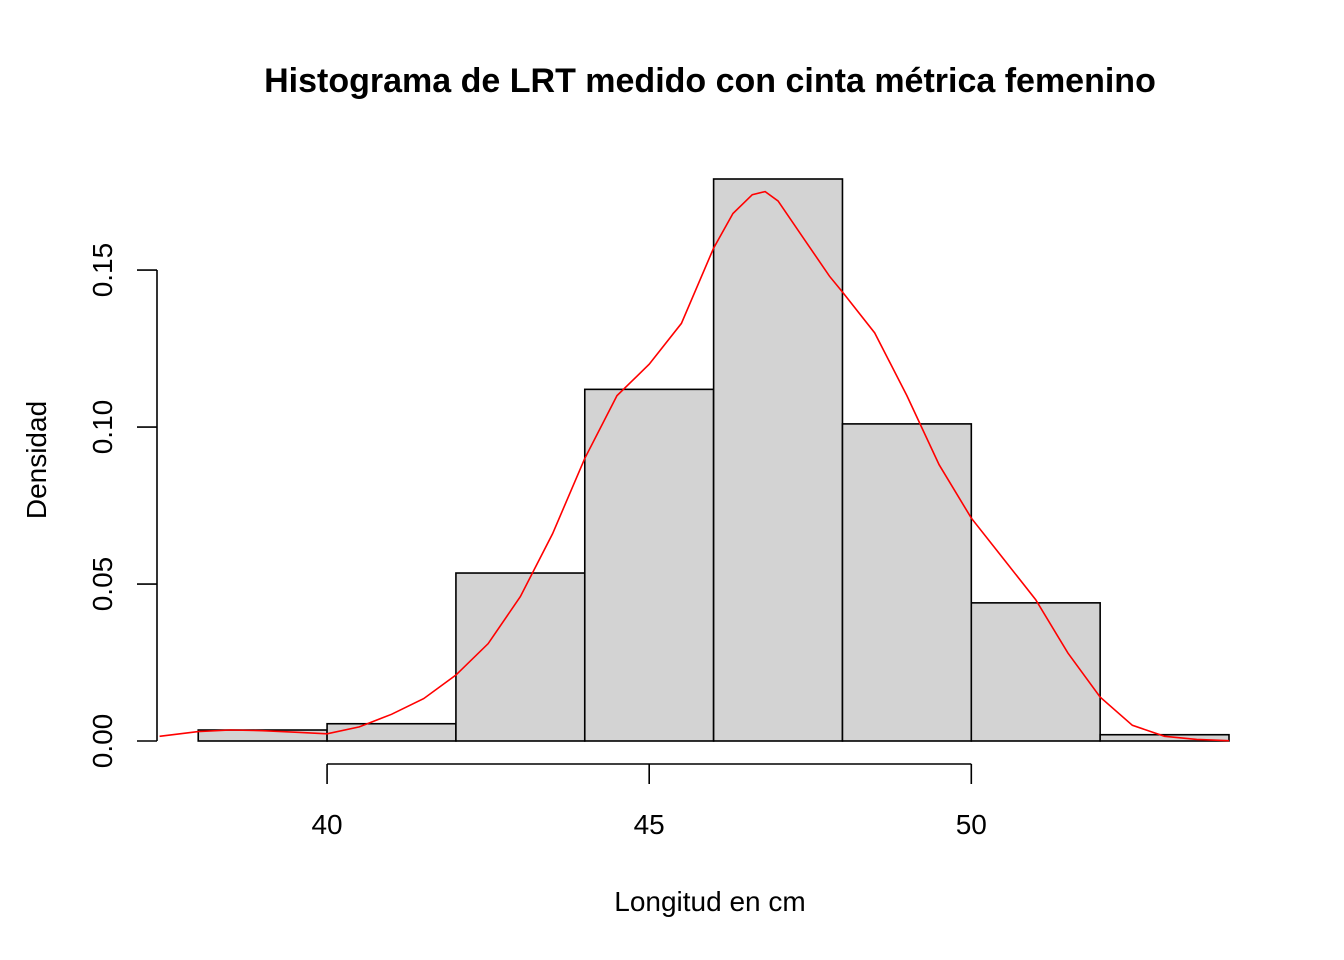 This screenshot has height=960, width=1344. What do you see at coordinates (36, 460) in the screenshot?
I see `y-axis-label: Densidad` at bounding box center [36, 460].